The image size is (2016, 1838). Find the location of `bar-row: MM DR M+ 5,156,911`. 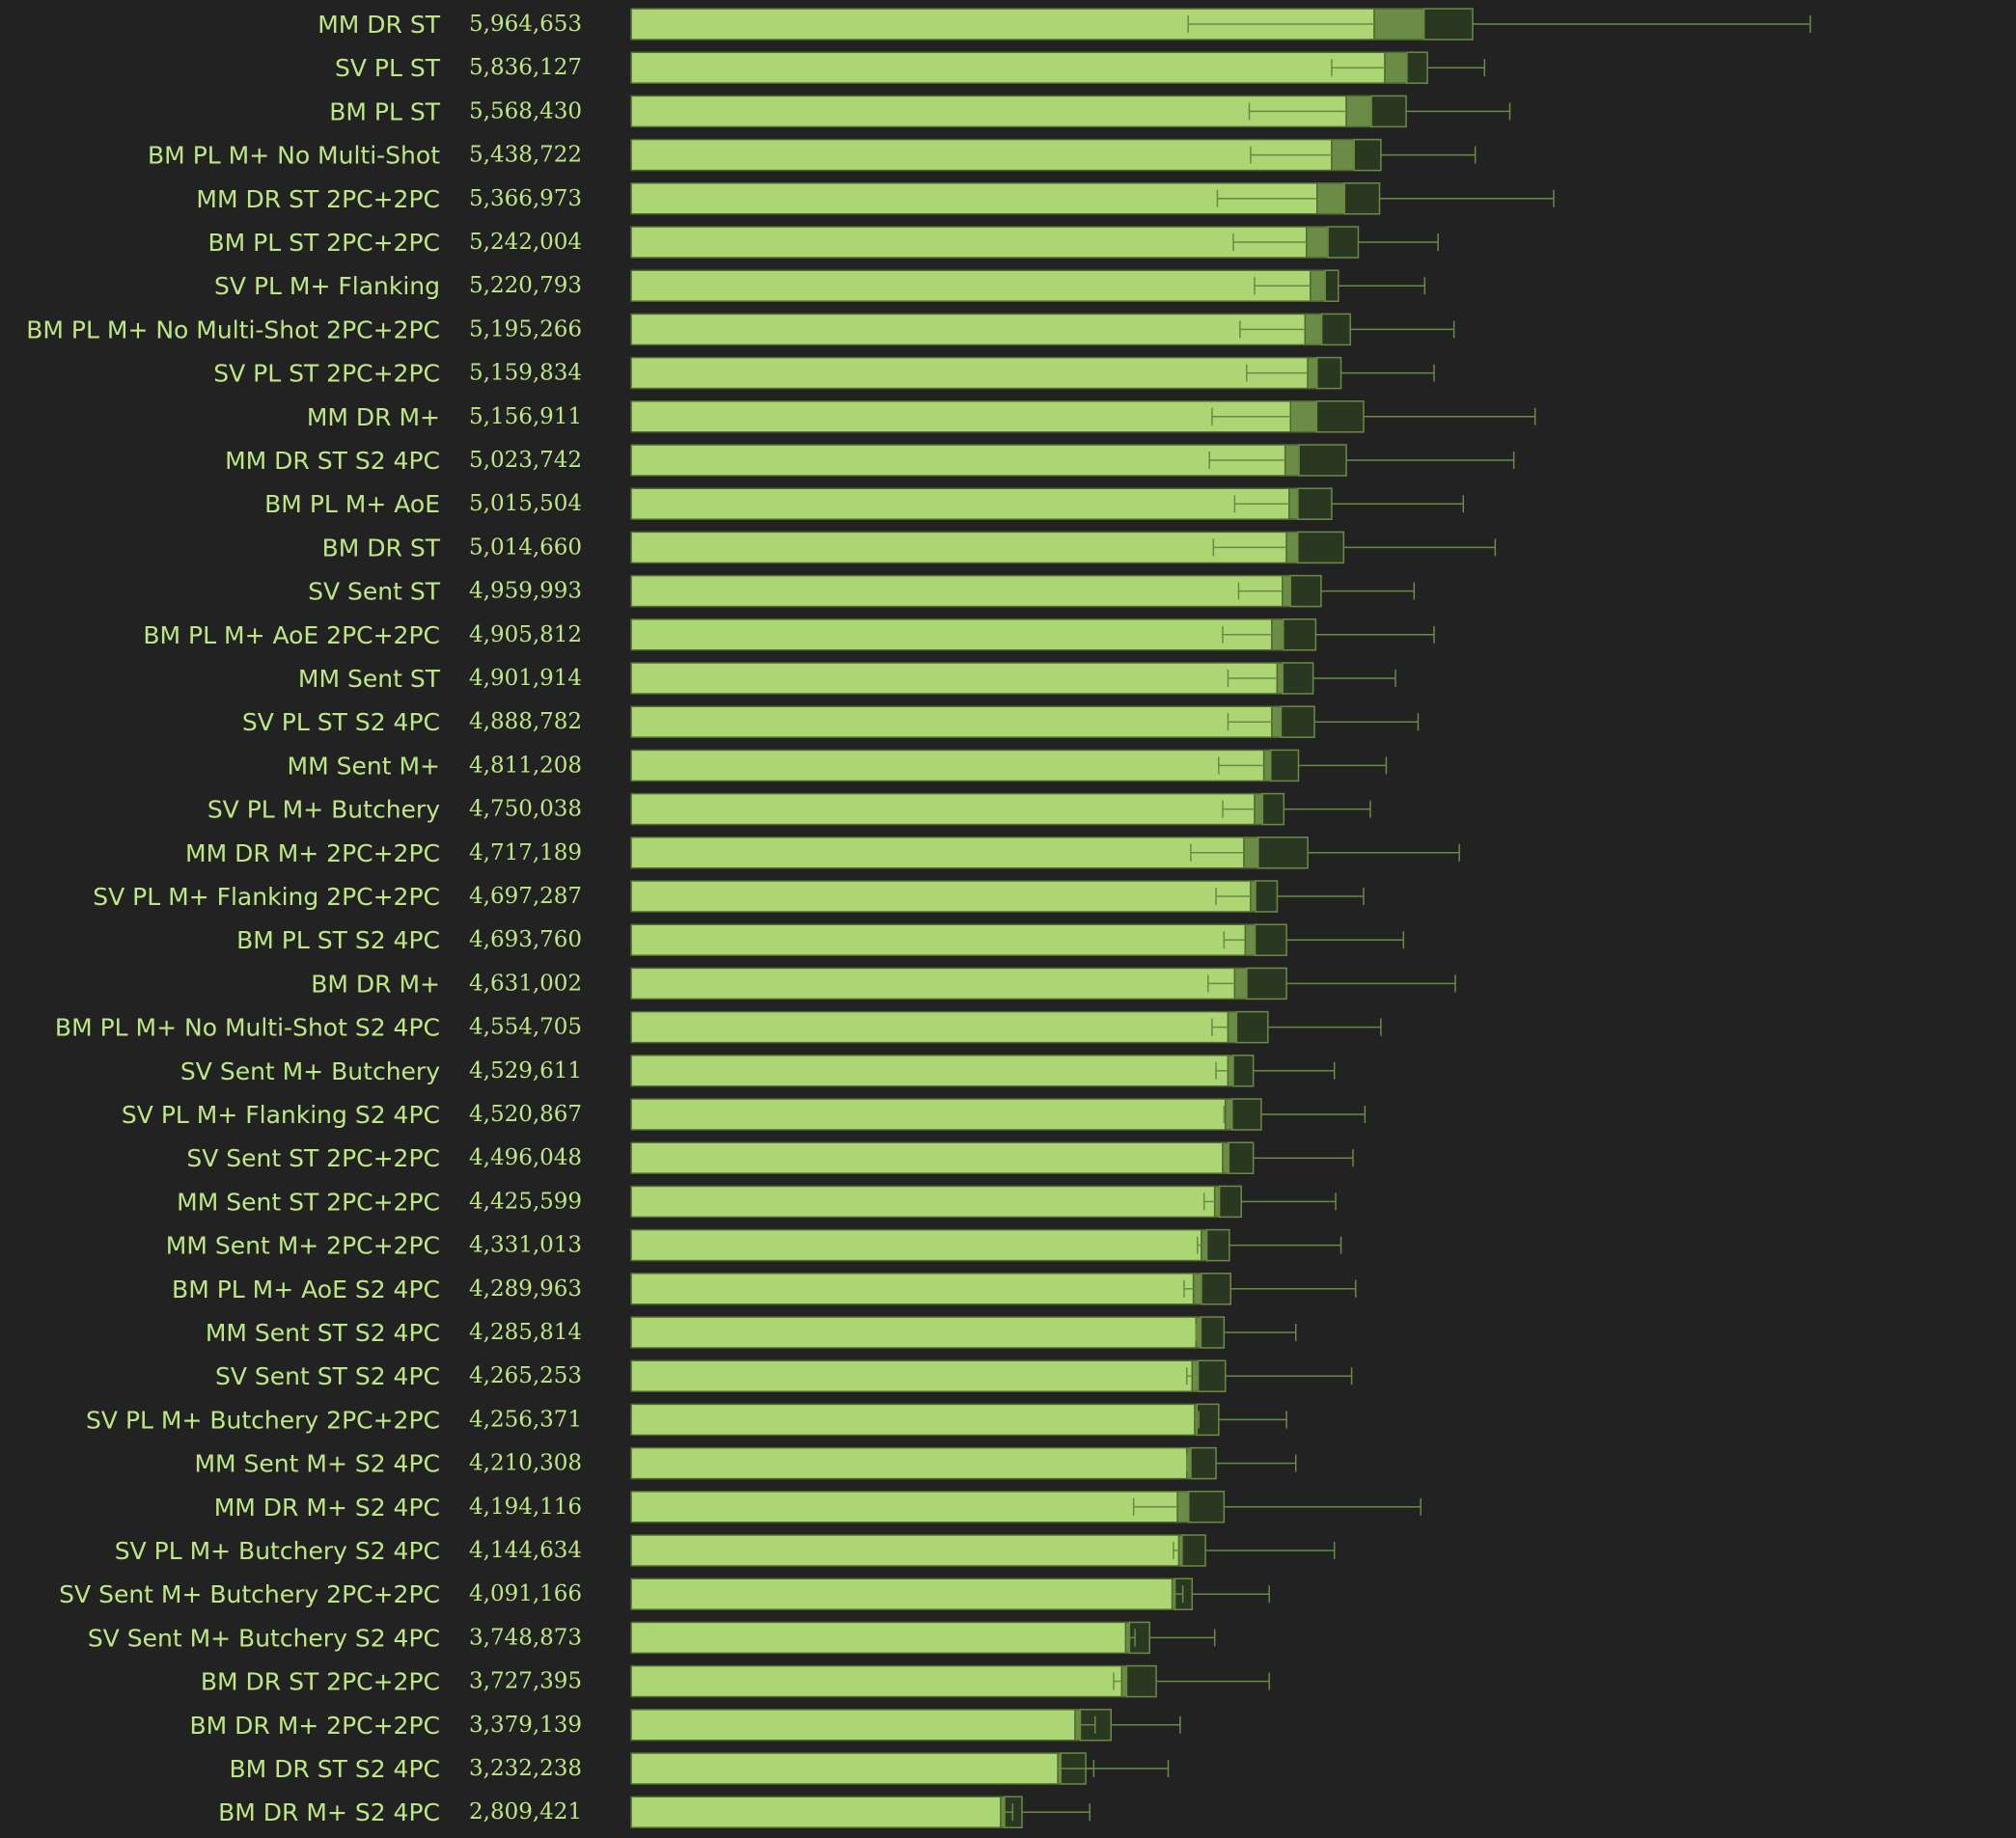

bar-row: MM DR M+ 5,156,911 is located at coordinates (921, 416).